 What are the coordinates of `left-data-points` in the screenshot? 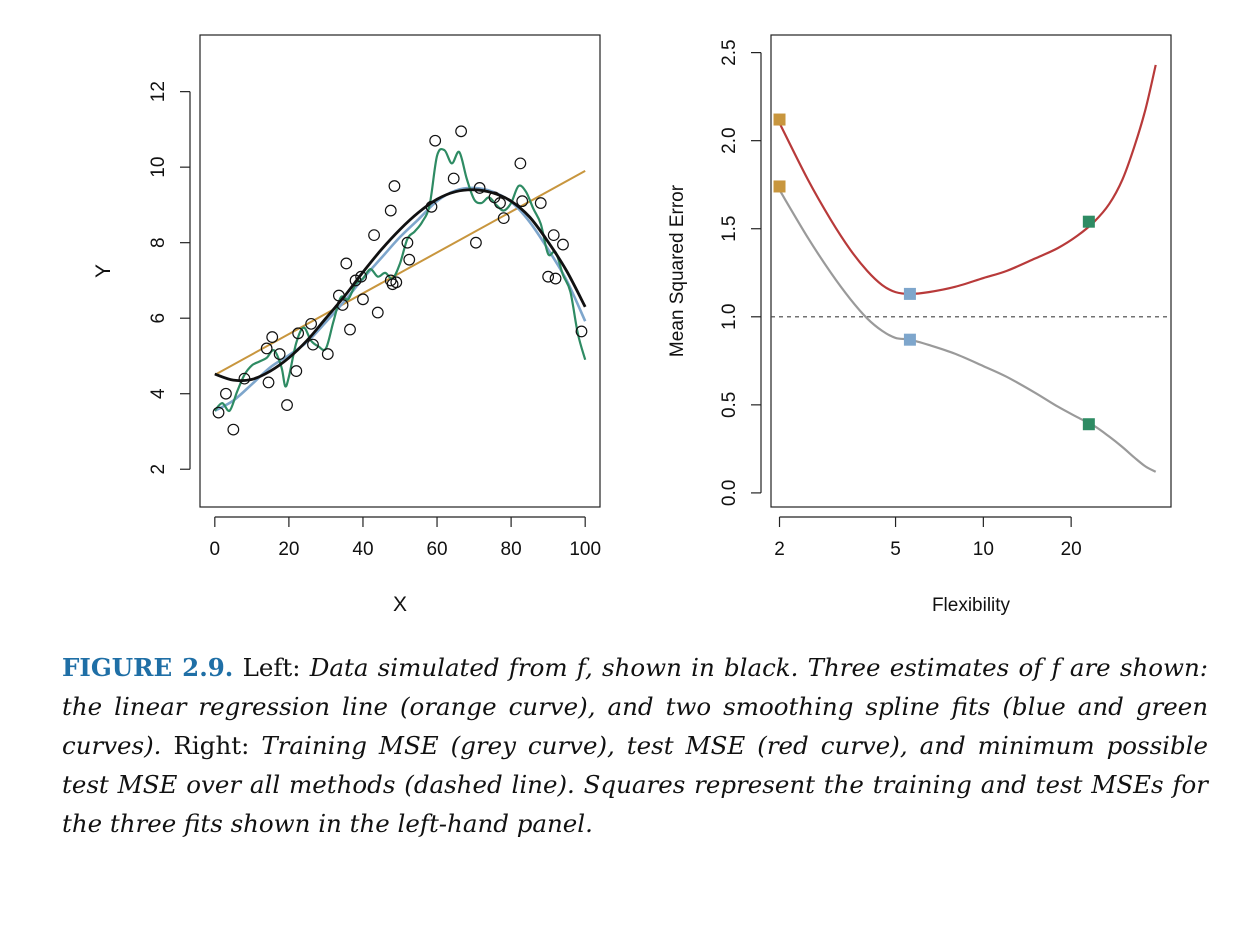 It's located at (400, 280).